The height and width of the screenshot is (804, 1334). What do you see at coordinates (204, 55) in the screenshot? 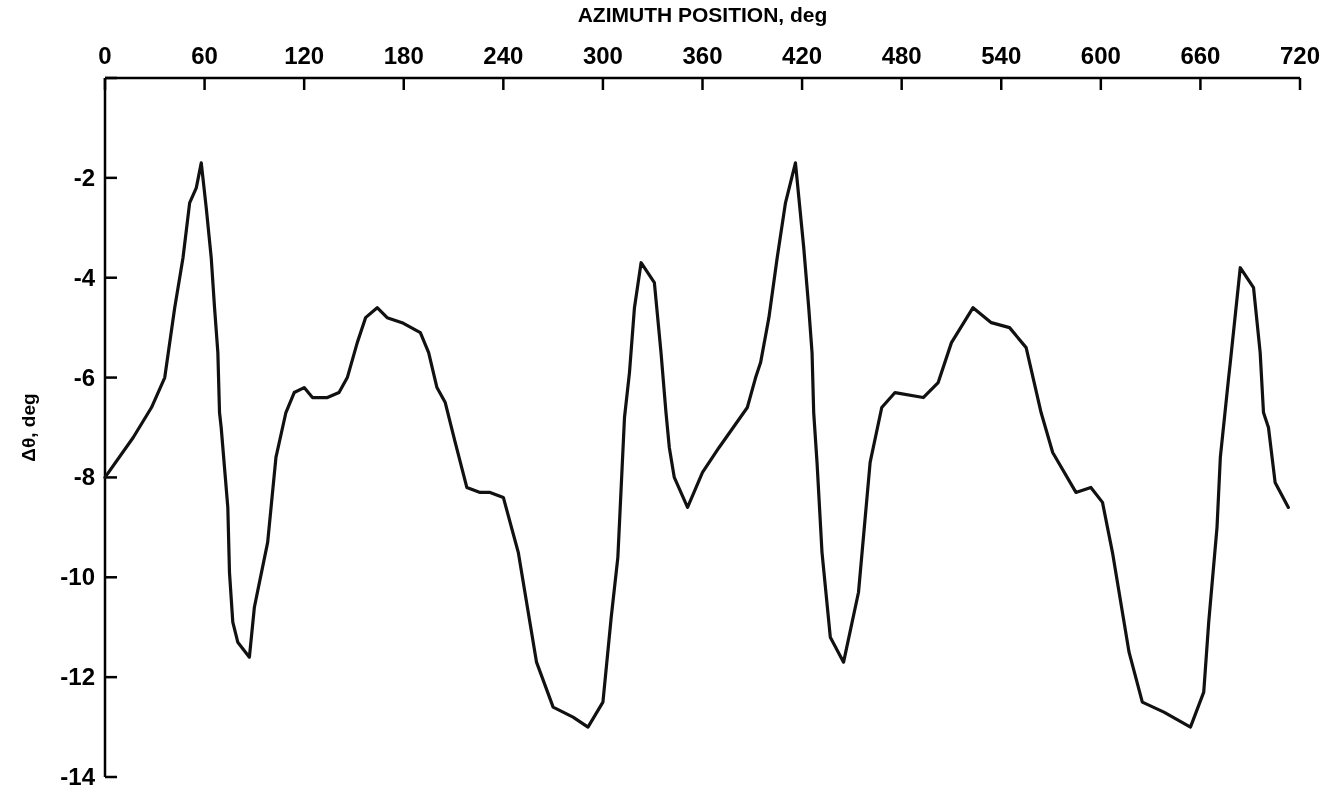
I see `x-tick-label: 60` at bounding box center [204, 55].